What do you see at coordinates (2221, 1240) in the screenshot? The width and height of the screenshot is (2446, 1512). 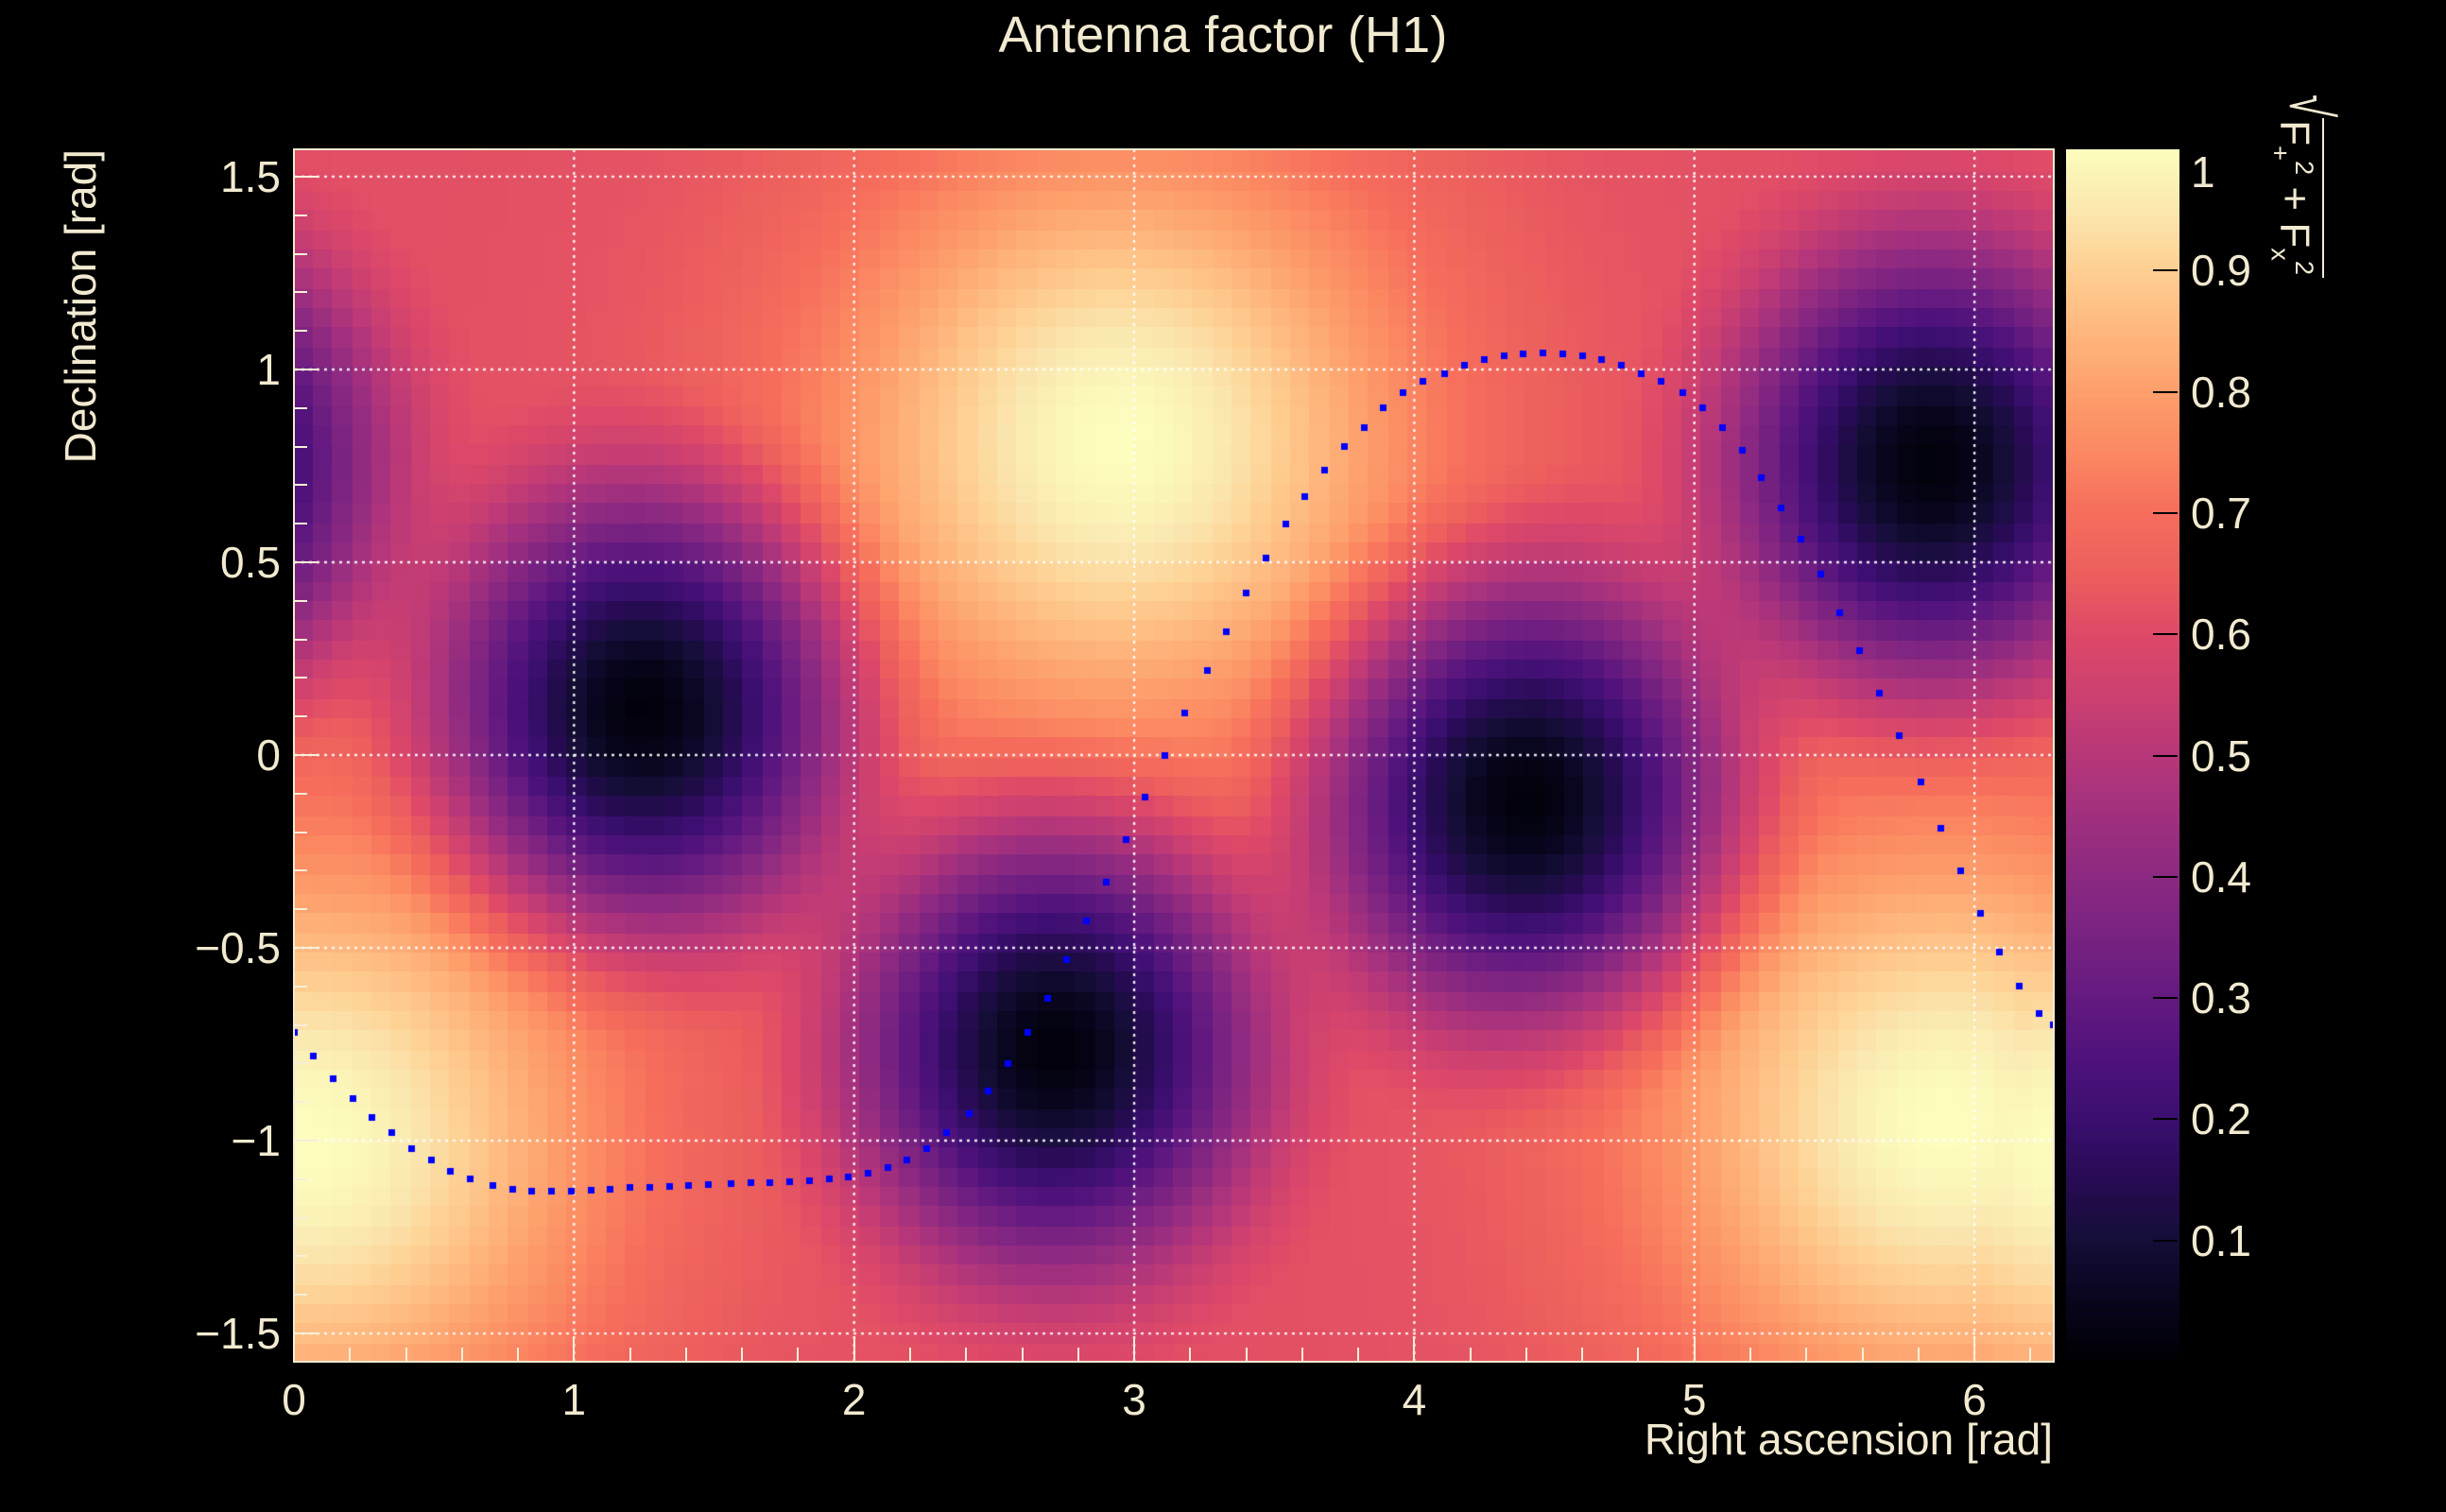 I see `colorbar-tick-label: 0.1` at bounding box center [2221, 1240].